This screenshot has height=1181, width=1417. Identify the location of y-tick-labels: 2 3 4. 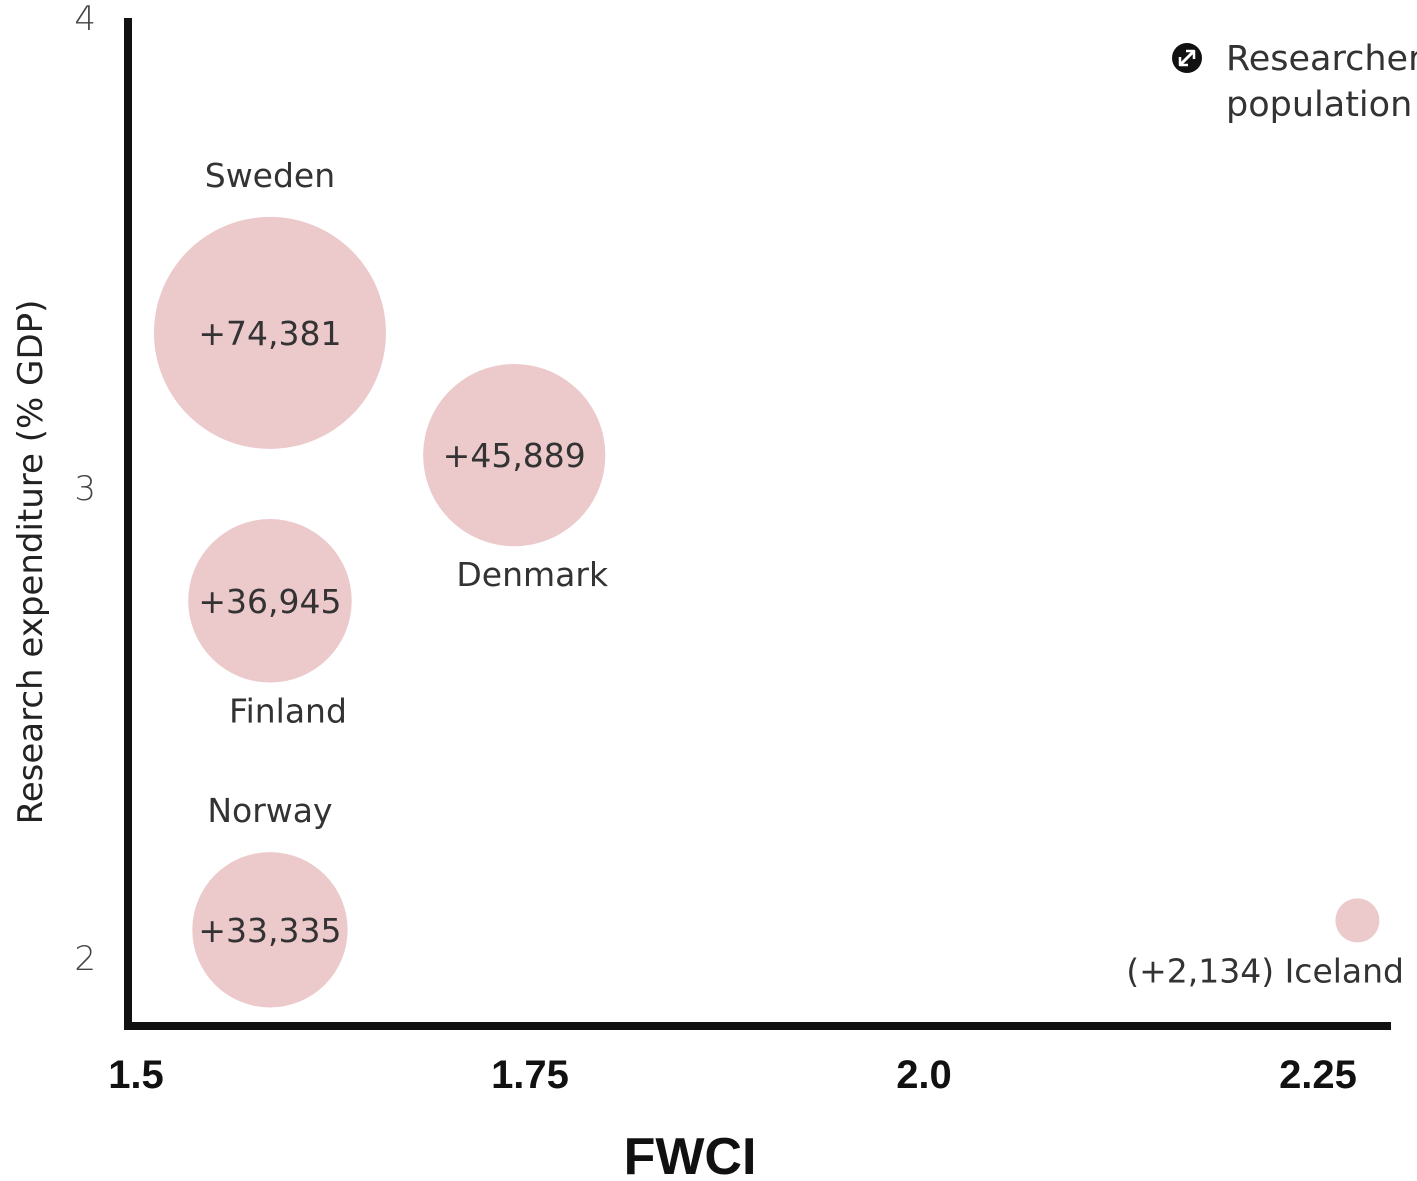
(85, 489).